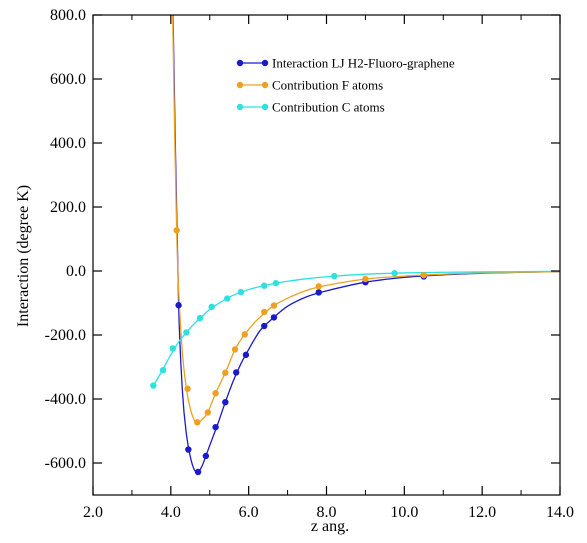  I want to click on y-tick-label: 0.0, so click(76, 271).